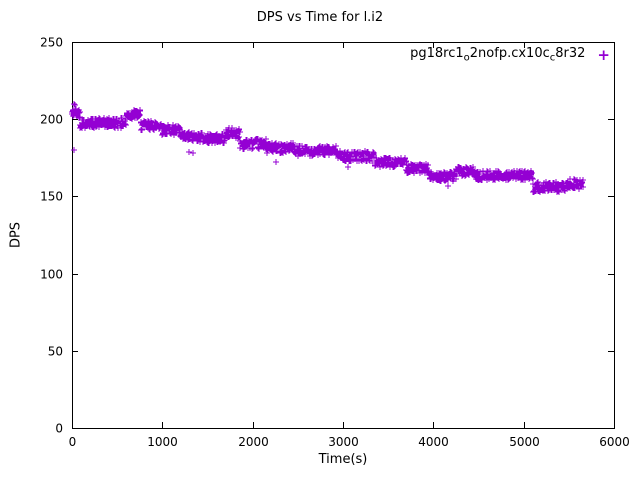 The width and height of the screenshot is (640, 480). What do you see at coordinates (320, 17) in the screenshot?
I see `chart-title: DPS vs Time for l.i2` at bounding box center [320, 17].